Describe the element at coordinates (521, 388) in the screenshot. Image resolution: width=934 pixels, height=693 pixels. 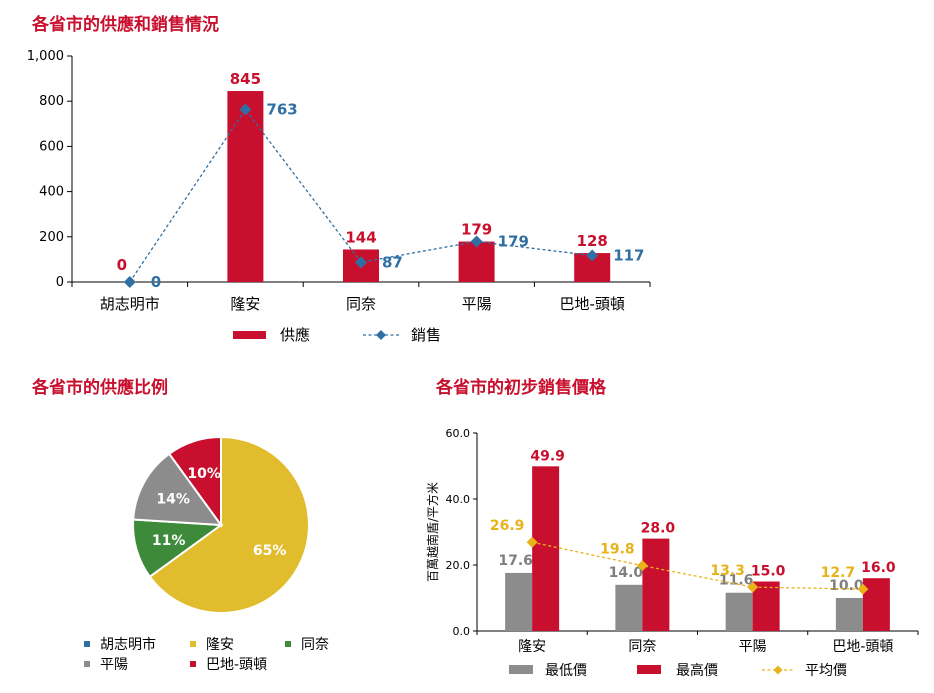
I see `price-chart-title: 各省市的初步銷售價格` at that location.